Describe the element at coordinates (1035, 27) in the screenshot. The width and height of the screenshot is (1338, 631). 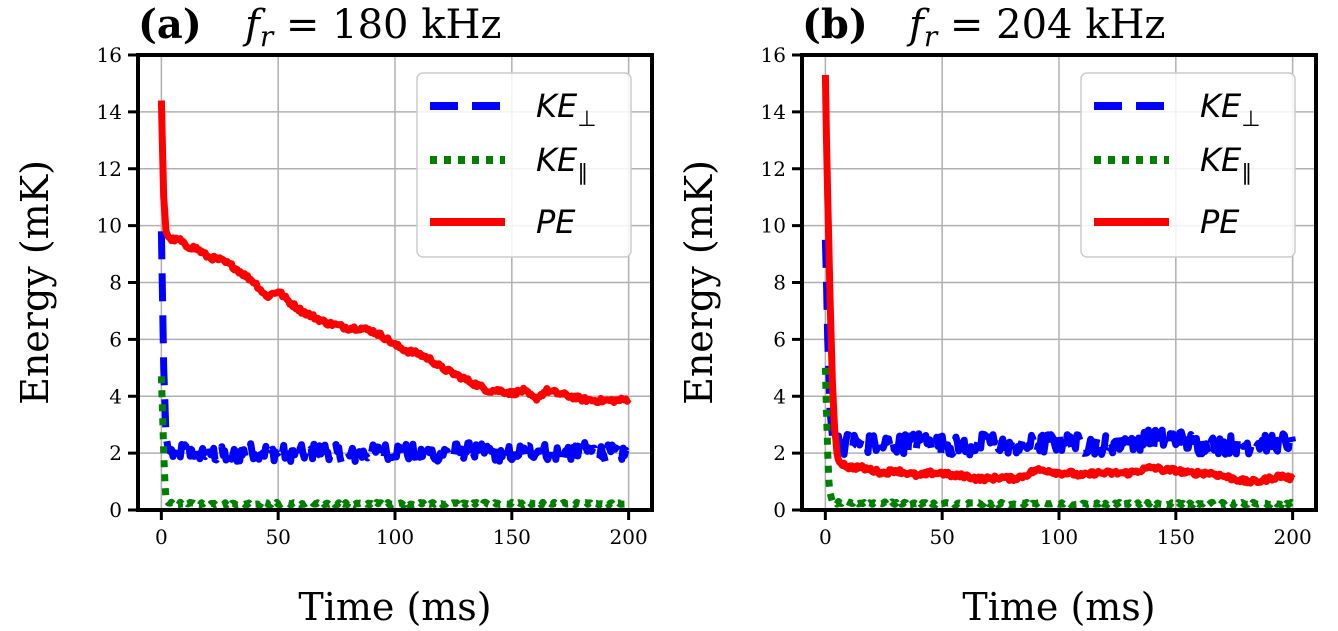
I see `panel-title: fr = 204 kHz` at that location.